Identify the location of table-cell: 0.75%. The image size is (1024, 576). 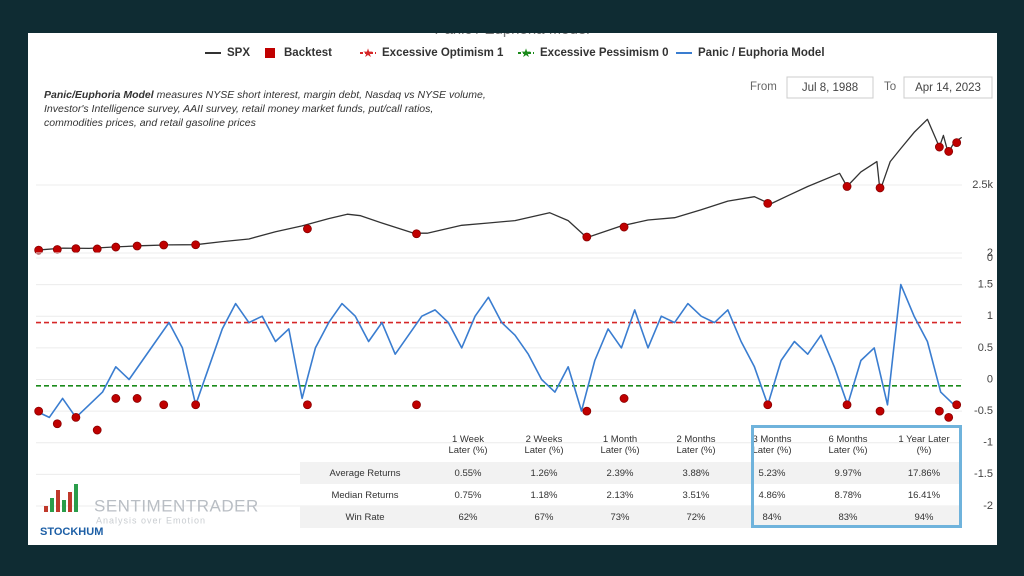
(468, 495).